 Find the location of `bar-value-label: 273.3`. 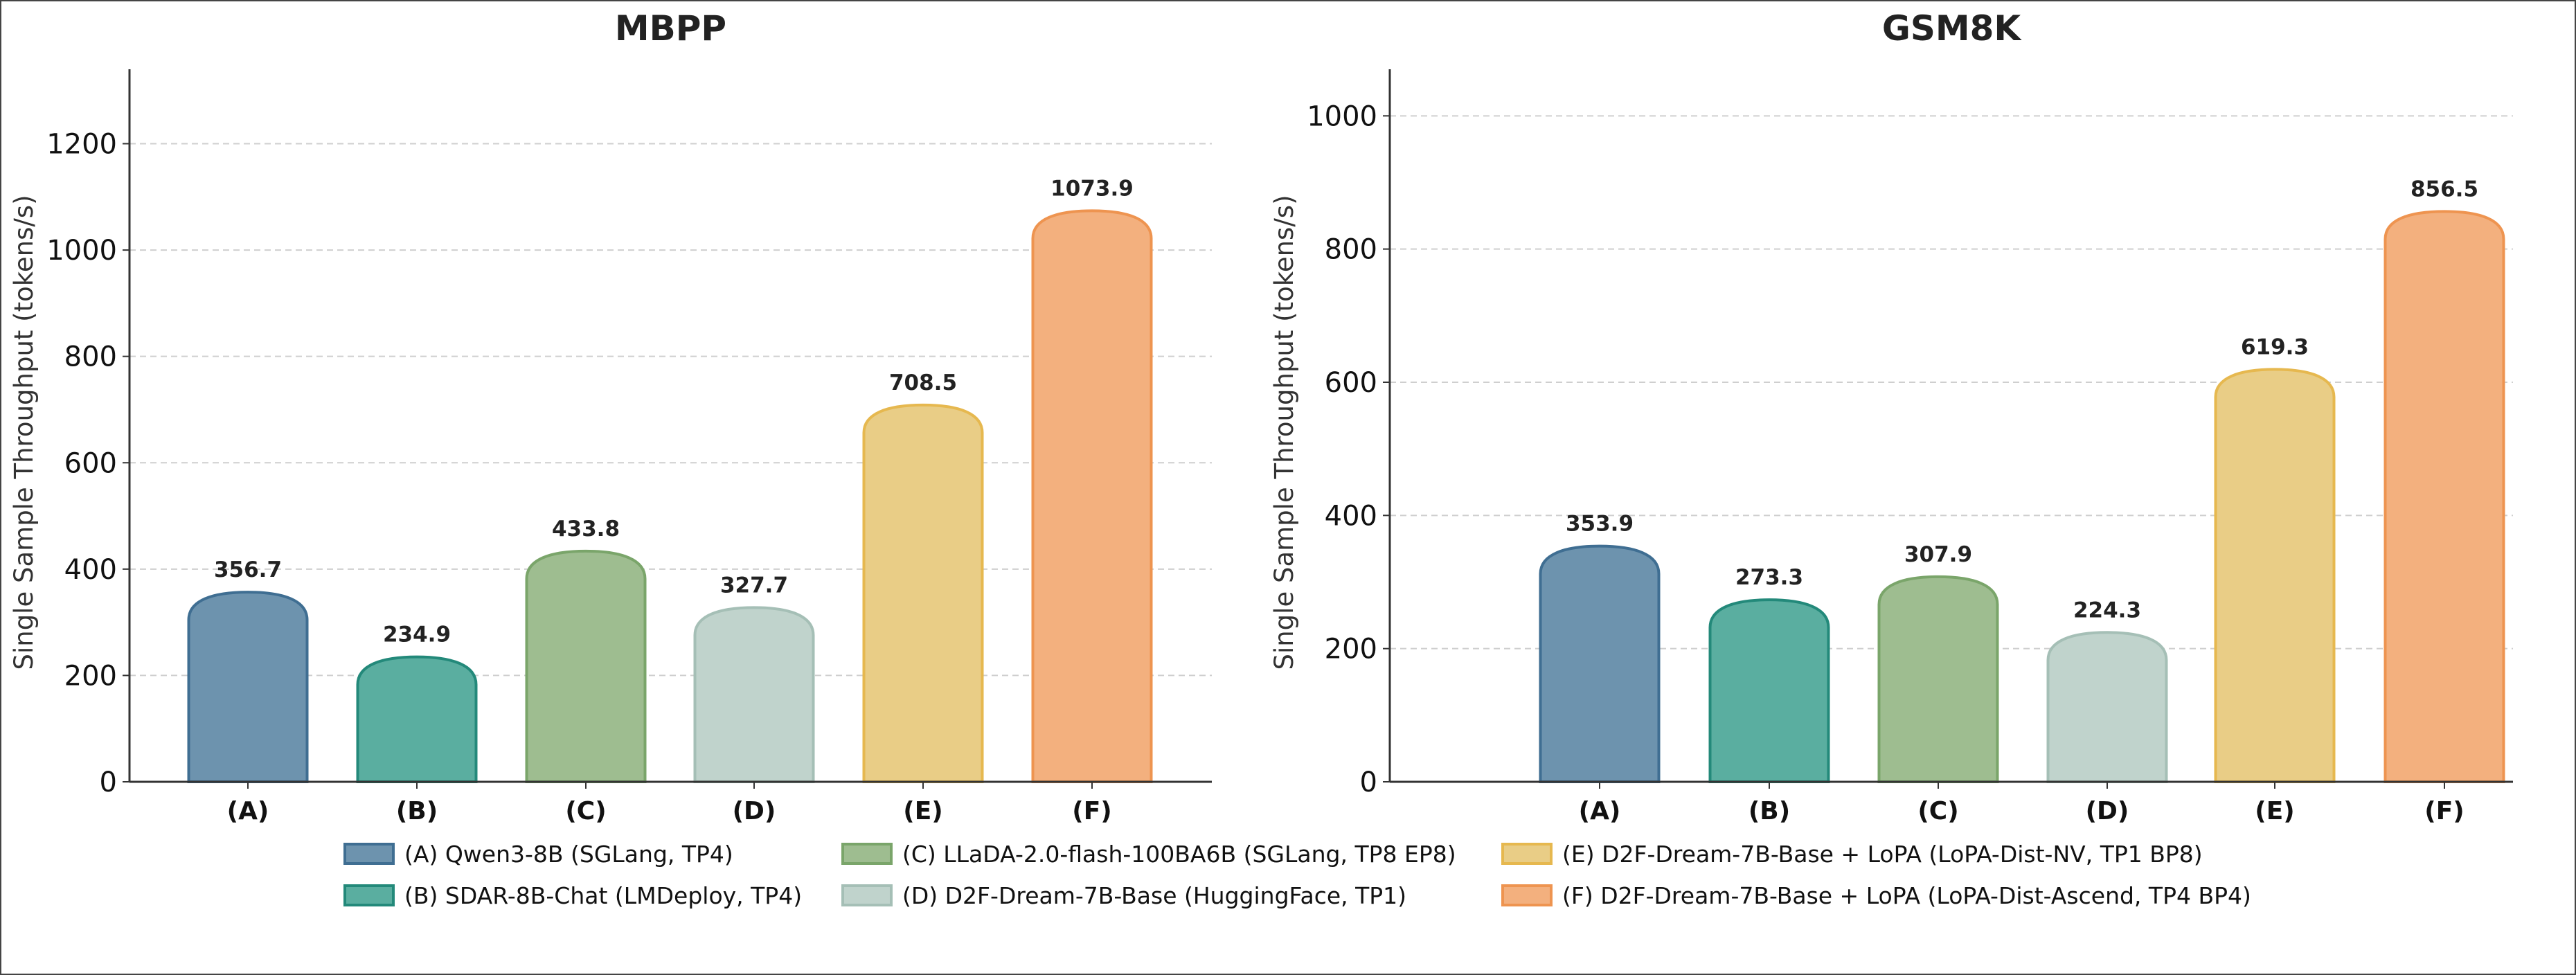

bar-value-label: 273.3 is located at coordinates (1769, 578).